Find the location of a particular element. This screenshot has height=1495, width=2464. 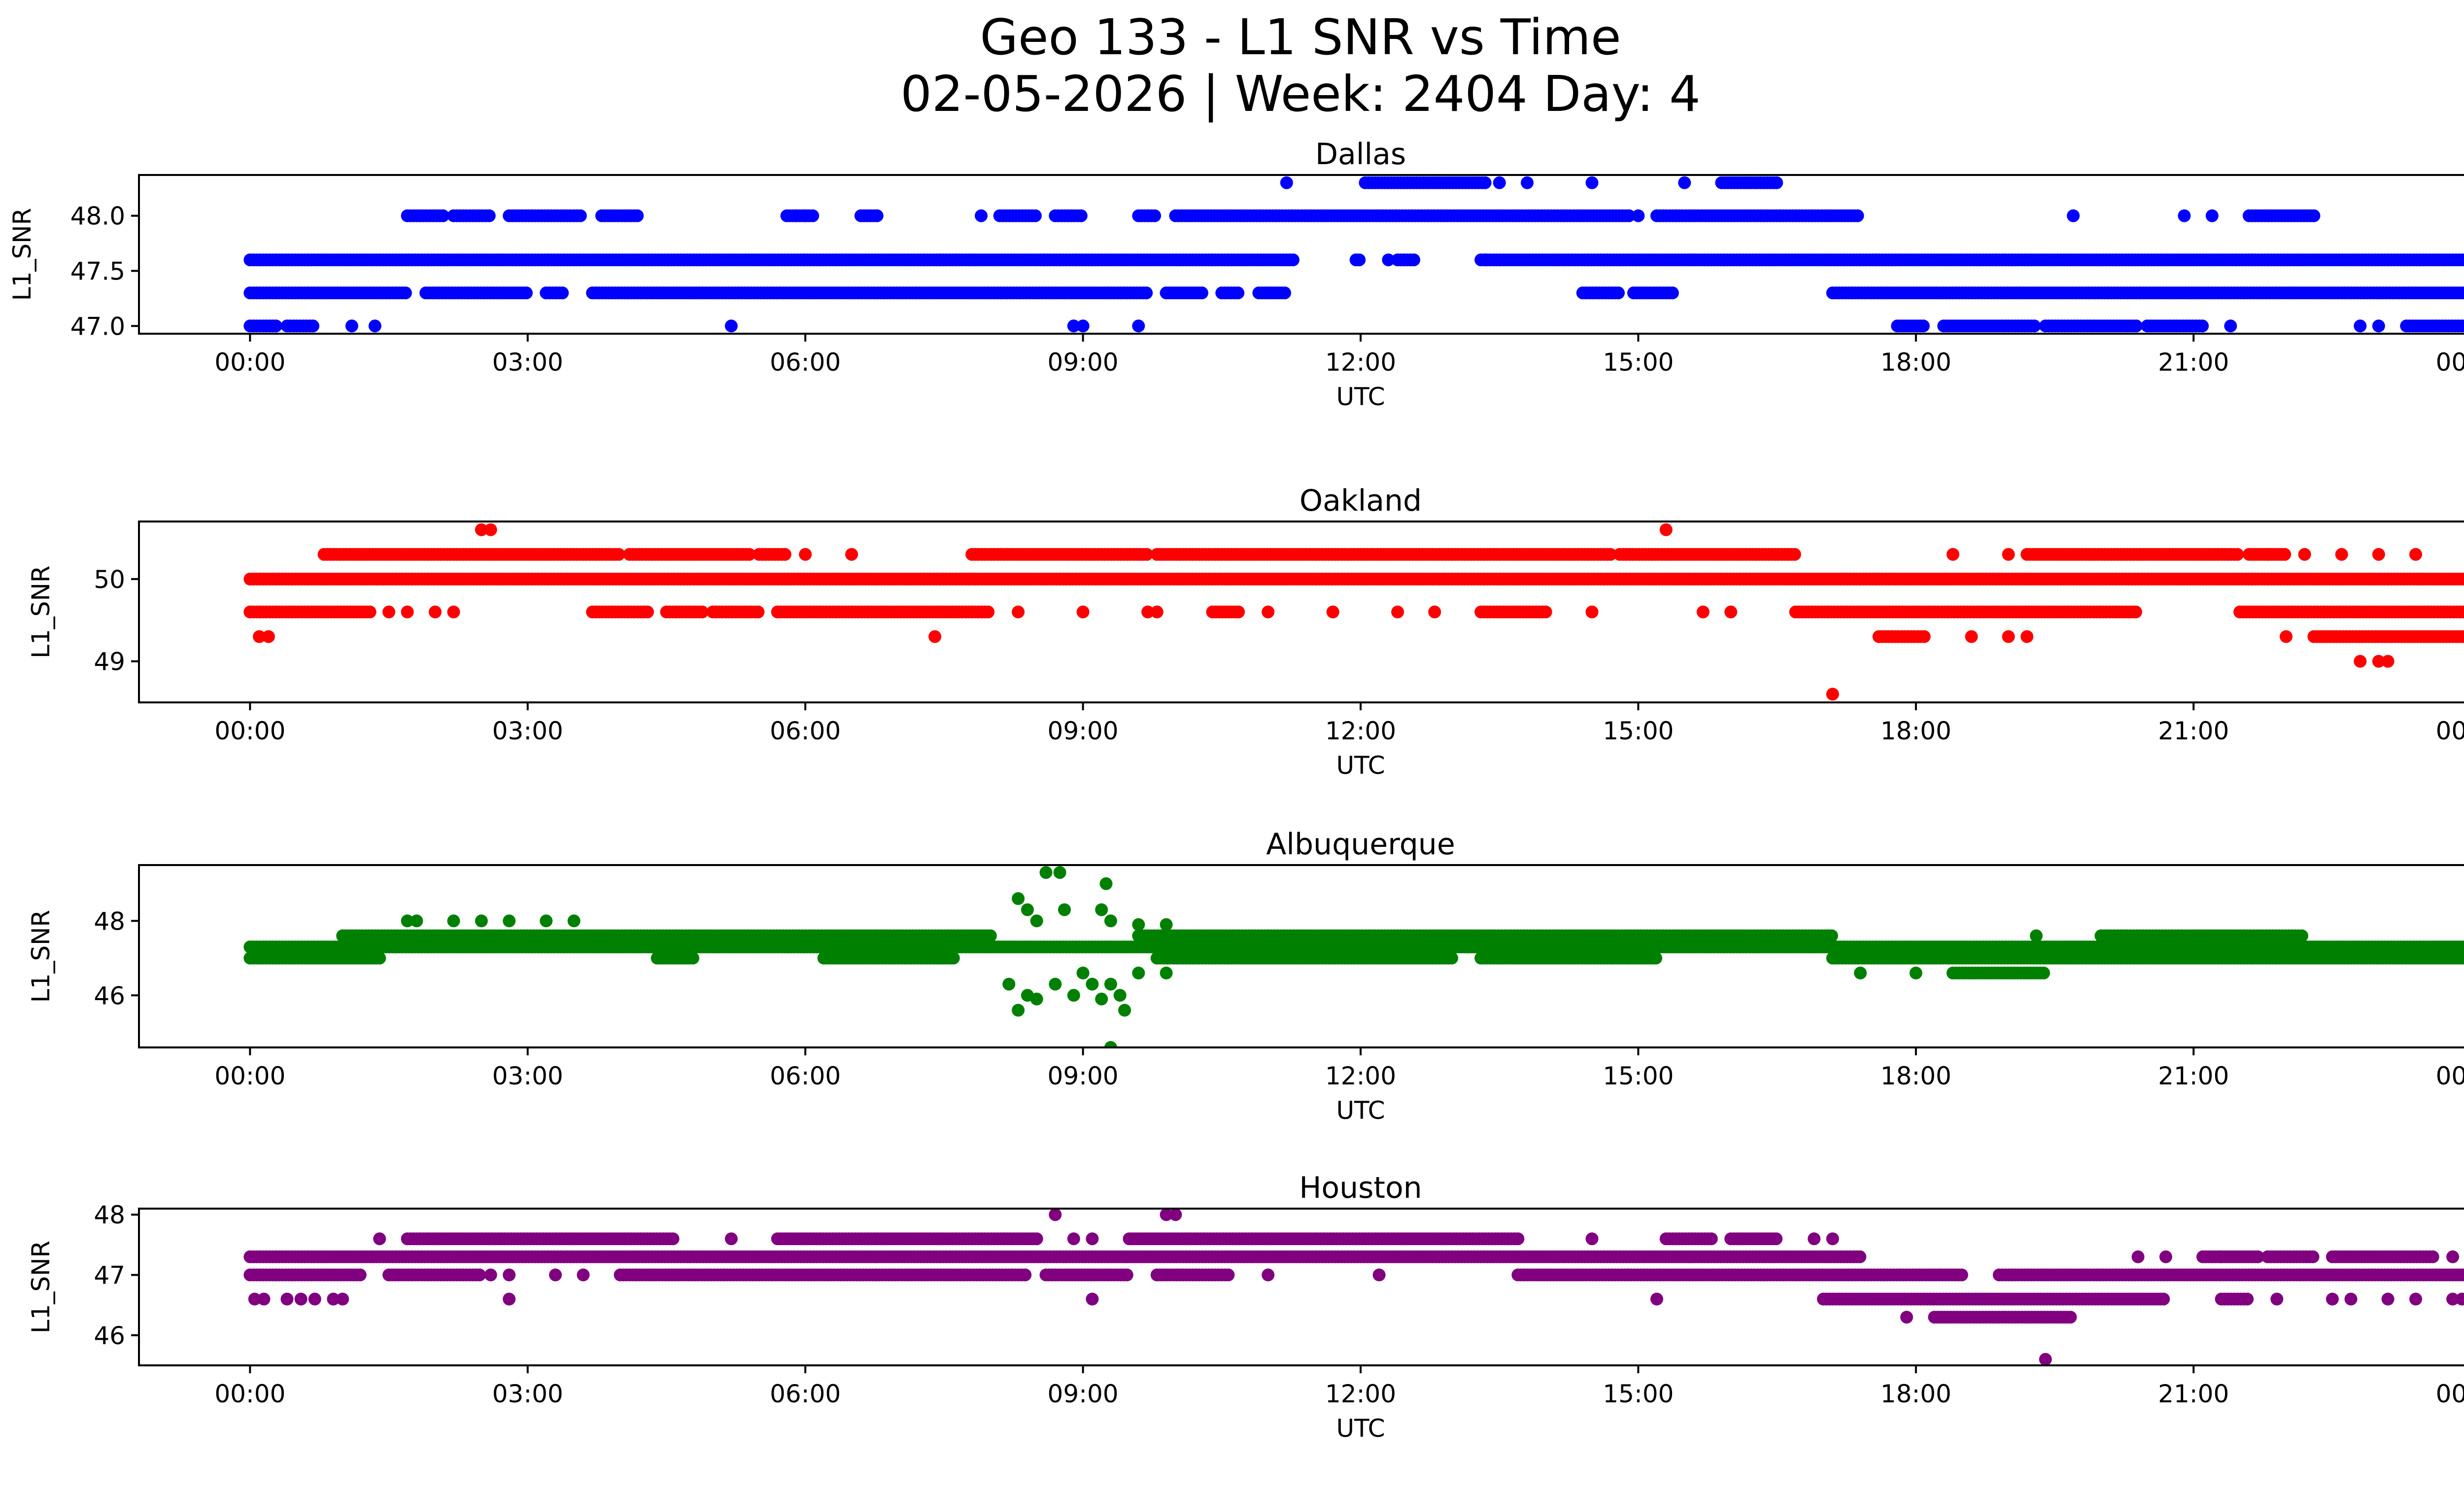

x-tick-label: 06:00 is located at coordinates (805, 362).